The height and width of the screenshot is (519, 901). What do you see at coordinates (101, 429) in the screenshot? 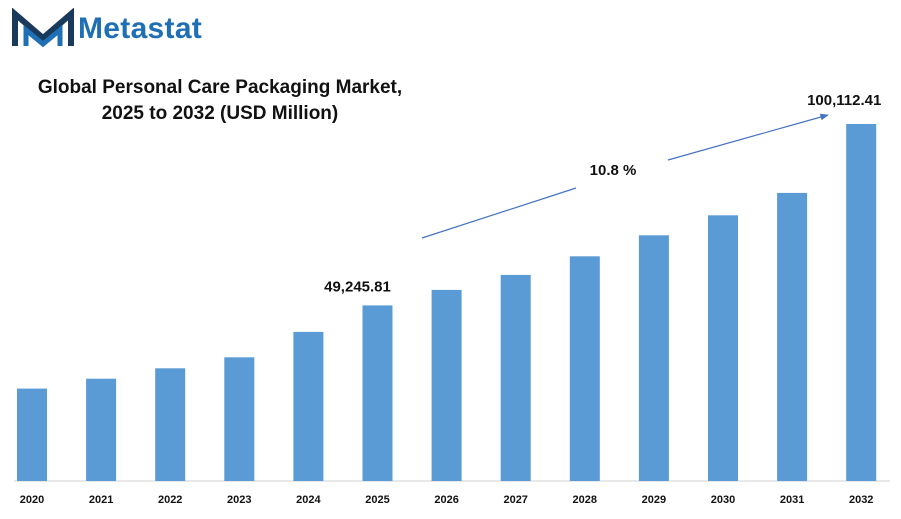
I see `bar-2021` at bounding box center [101, 429].